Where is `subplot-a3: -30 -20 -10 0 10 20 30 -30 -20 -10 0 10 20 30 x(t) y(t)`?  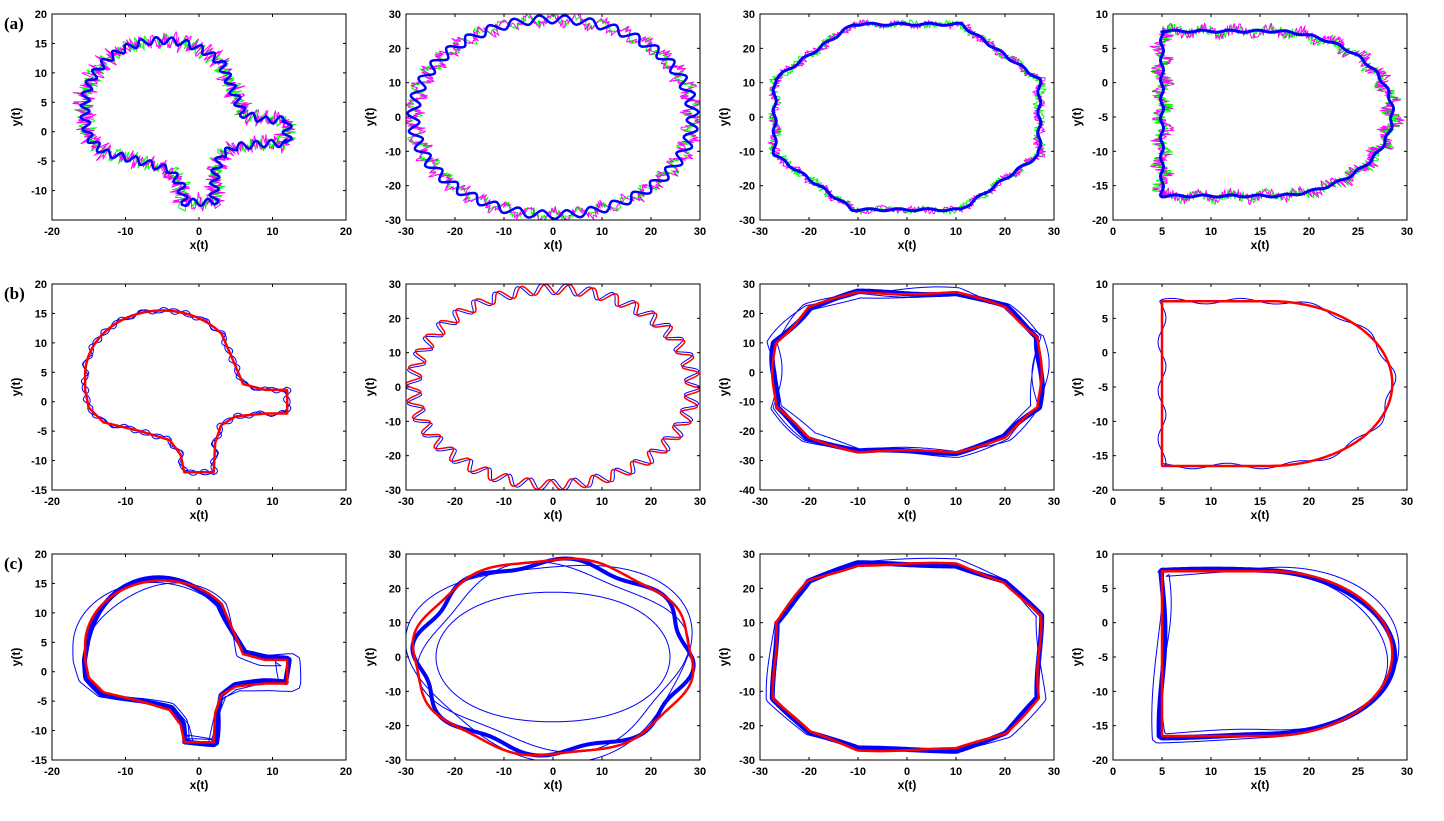 subplot-a3: -30 -20 -10 0 10 20 30 -30 -20 -10 0 10 20 30 x(t) y(t) is located at coordinates (888, 130).